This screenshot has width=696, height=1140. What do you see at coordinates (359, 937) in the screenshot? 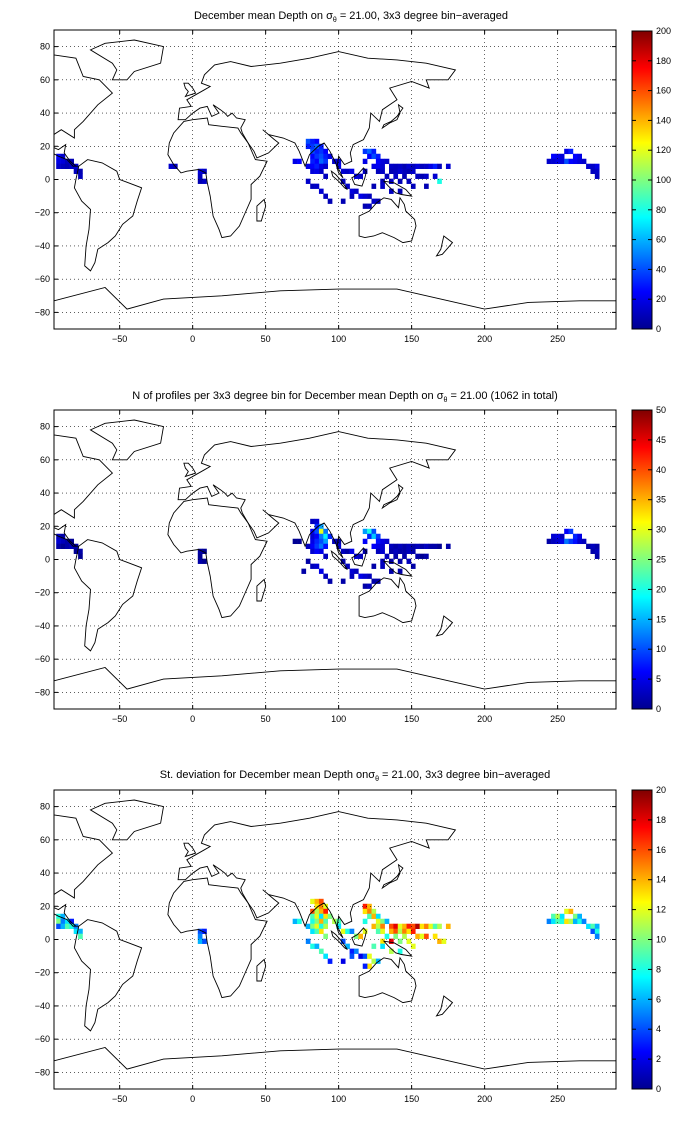
I see `coast-borneo` at bounding box center [359, 937].